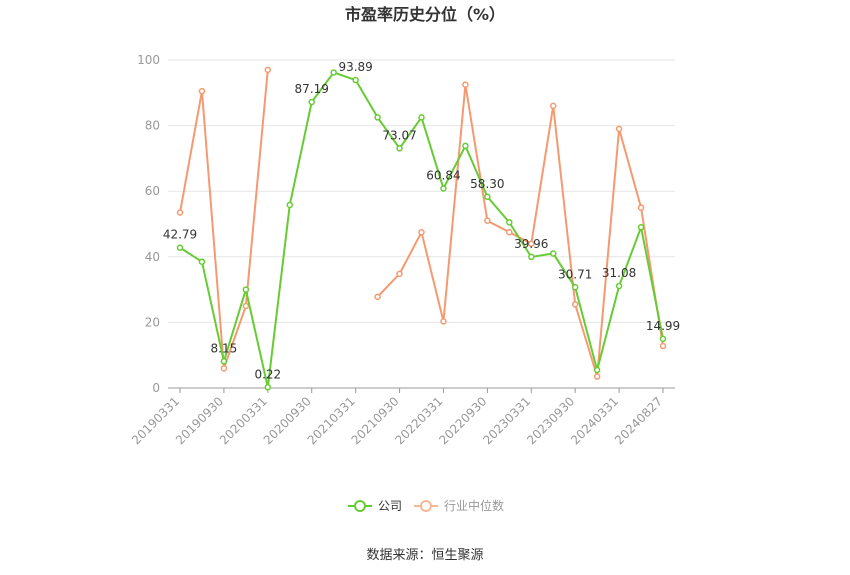  What do you see at coordinates (424, 555) in the screenshot?
I see `data-source: 数据来源：恒生聚源` at bounding box center [424, 555].